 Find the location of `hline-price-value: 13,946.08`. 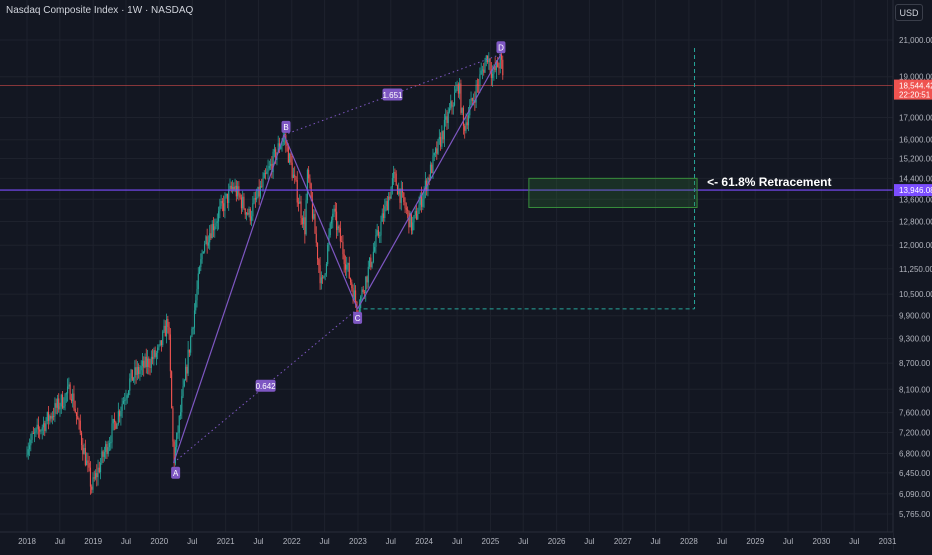

hline-price-value: 13,946.08 is located at coordinates (915, 190).